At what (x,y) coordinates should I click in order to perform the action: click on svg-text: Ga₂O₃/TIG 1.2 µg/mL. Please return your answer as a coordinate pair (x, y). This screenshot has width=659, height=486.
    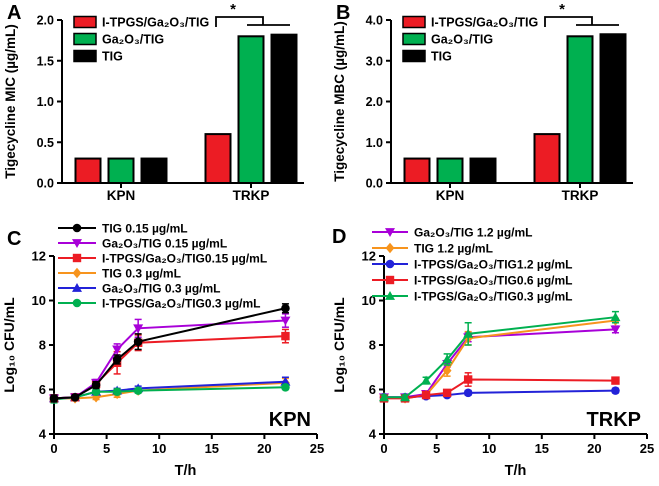
    Looking at the image, I should click on (473, 233).